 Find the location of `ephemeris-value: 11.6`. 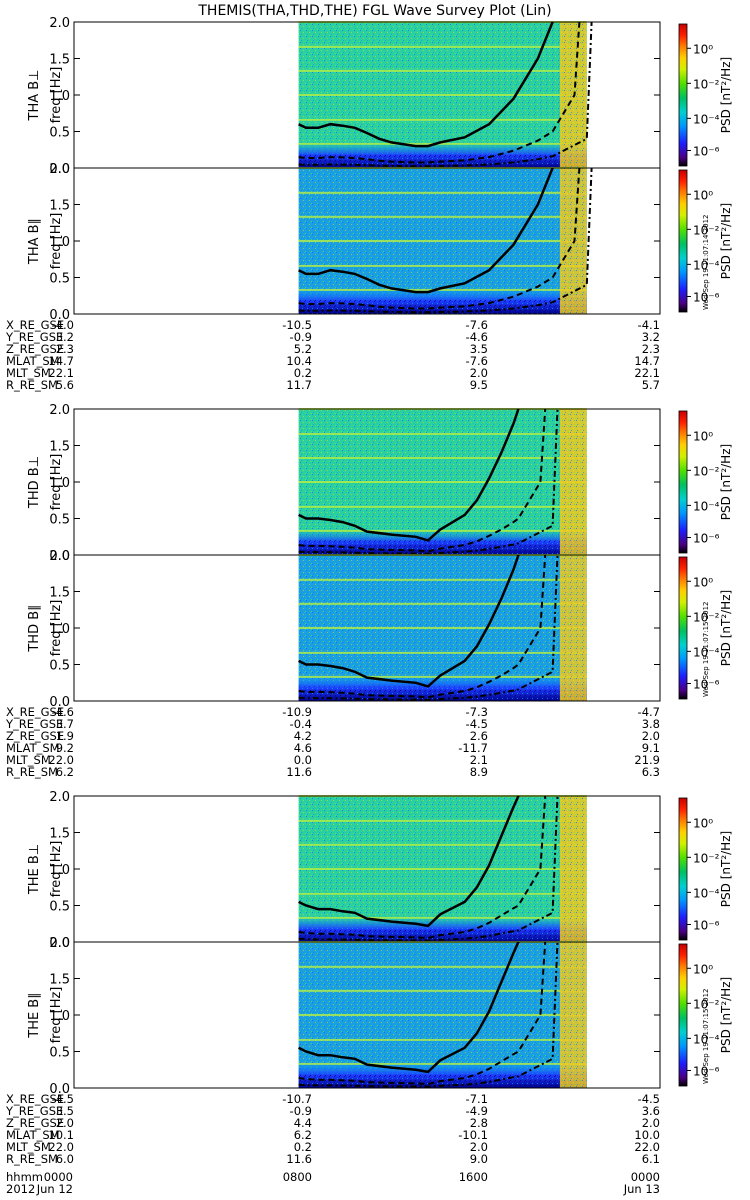

ephemeris-value: 11.6 is located at coordinates (299, 772).